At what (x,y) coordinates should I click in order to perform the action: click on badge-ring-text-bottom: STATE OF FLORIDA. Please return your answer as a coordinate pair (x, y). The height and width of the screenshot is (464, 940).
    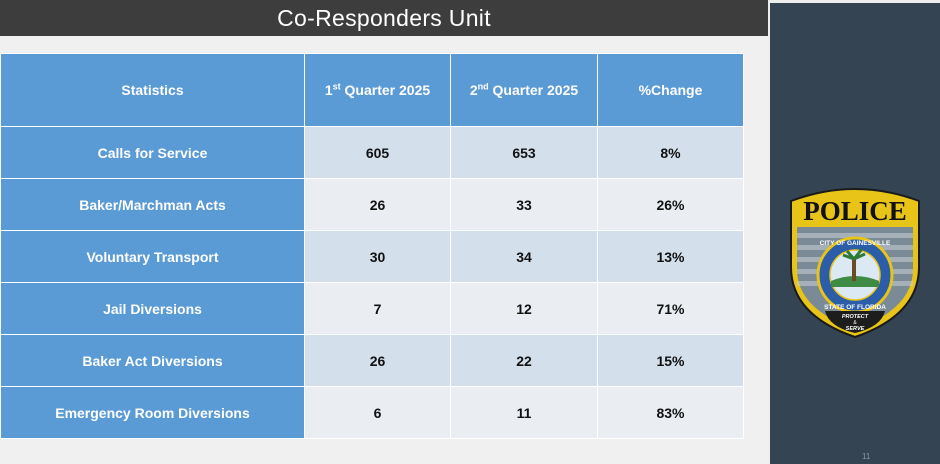
    Looking at the image, I should click on (855, 307).